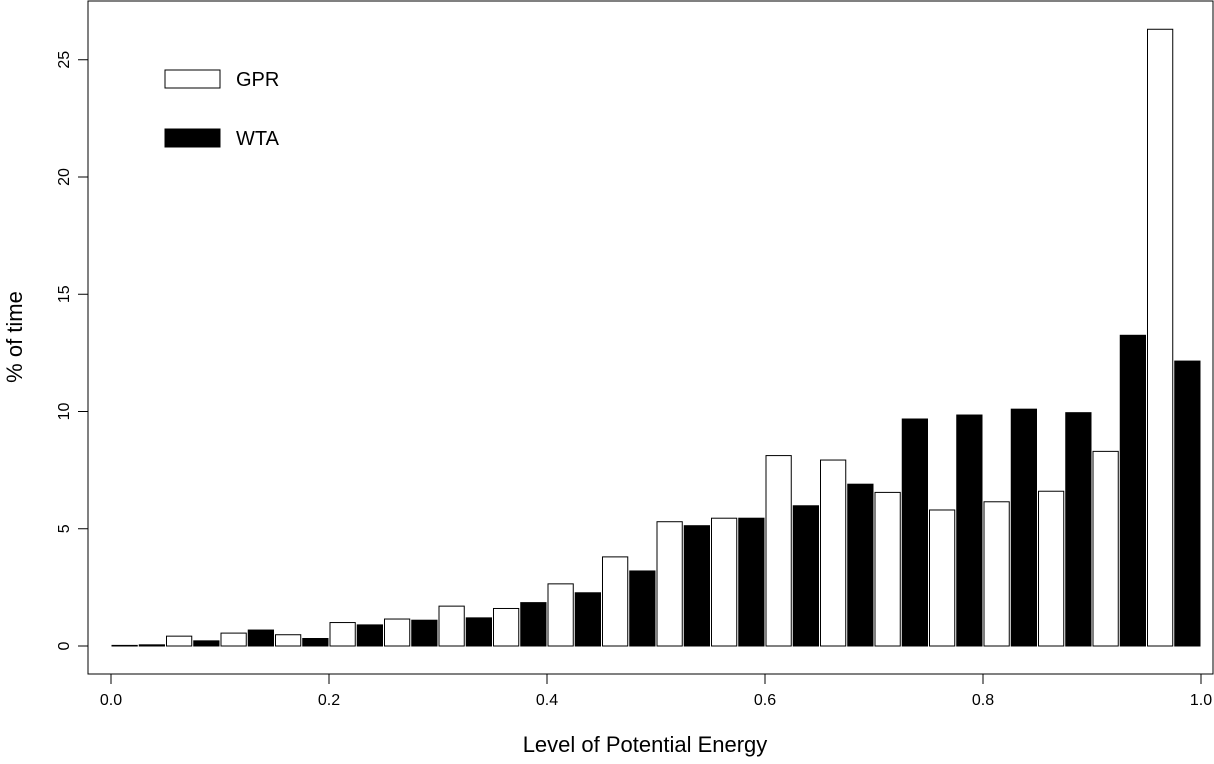  Describe the element at coordinates (14, 337) in the screenshot. I see `y-axis-title: % of time` at that location.